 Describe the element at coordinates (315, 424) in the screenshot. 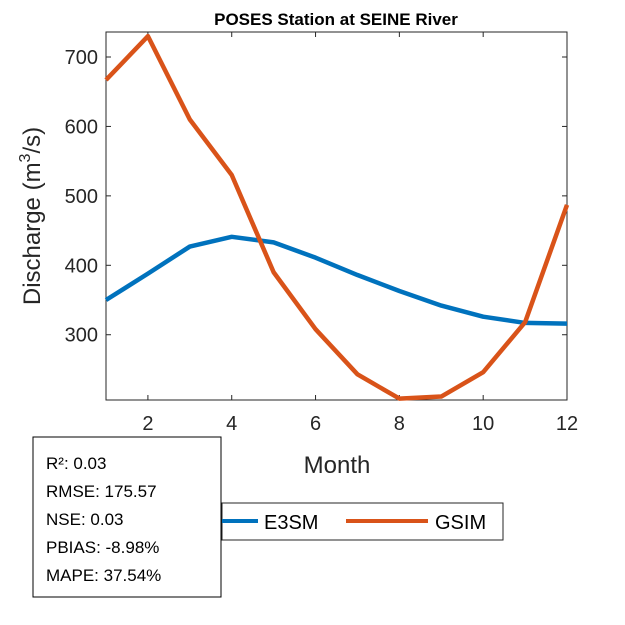

I see `x-tick-label: 6` at that location.